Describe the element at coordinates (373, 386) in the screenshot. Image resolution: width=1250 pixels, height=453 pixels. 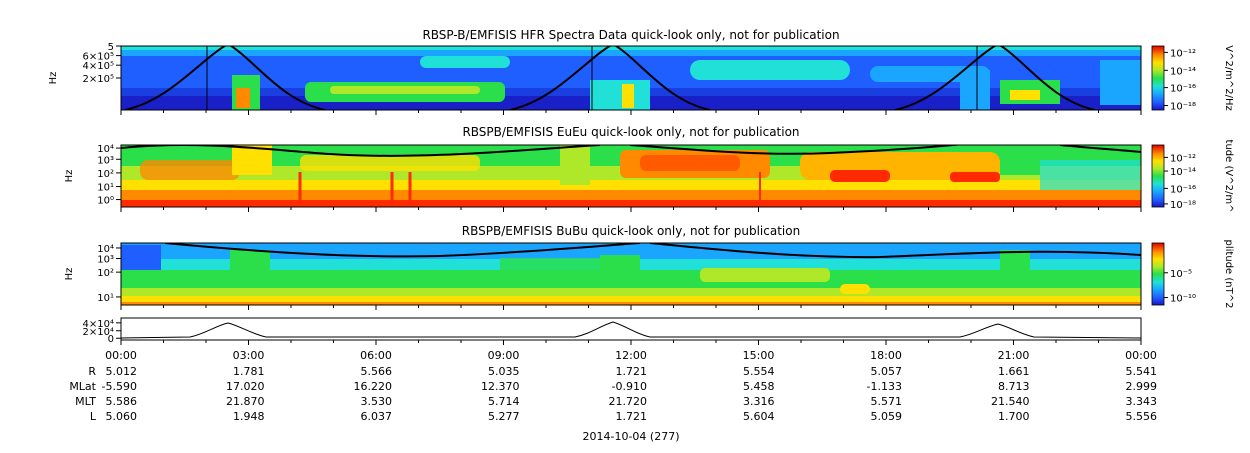
I see `ephemeris-value: 16.220` at that location.